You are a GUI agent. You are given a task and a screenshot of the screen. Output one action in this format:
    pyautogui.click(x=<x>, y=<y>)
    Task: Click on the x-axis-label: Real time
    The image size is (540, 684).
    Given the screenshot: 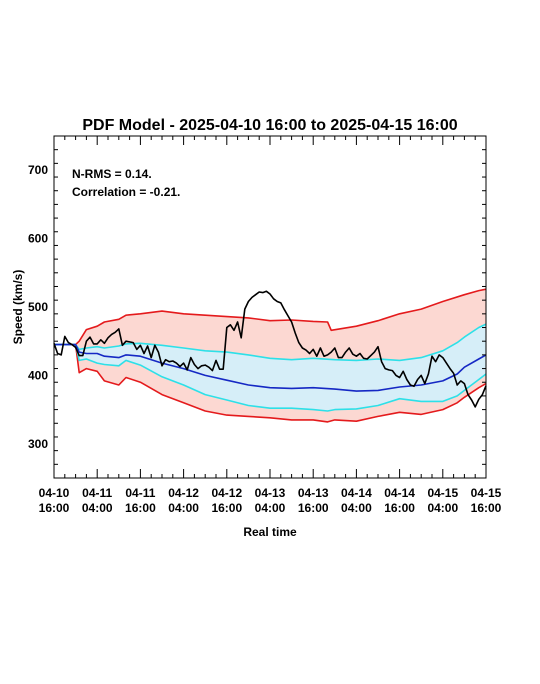 What is the action you would take?
    pyautogui.click(x=270, y=532)
    